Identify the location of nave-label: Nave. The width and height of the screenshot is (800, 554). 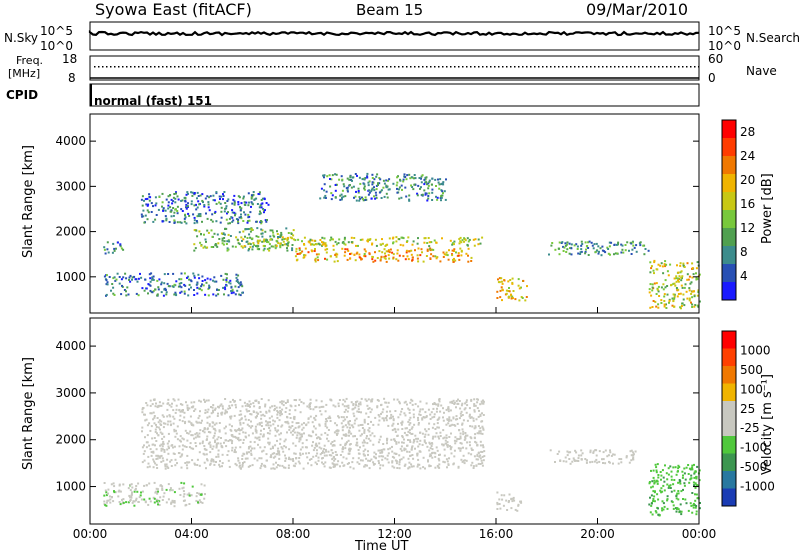
(761, 71).